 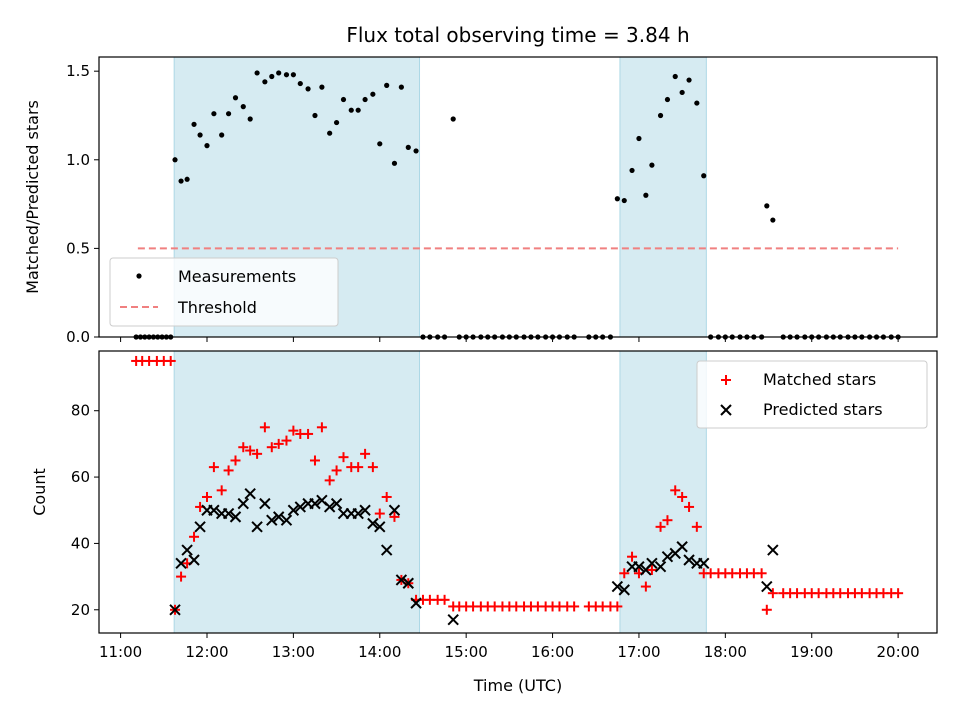 What do you see at coordinates (78, 248) in the screenshot?
I see `top-y-tick-label: 0.5` at bounding box center [78, 248].